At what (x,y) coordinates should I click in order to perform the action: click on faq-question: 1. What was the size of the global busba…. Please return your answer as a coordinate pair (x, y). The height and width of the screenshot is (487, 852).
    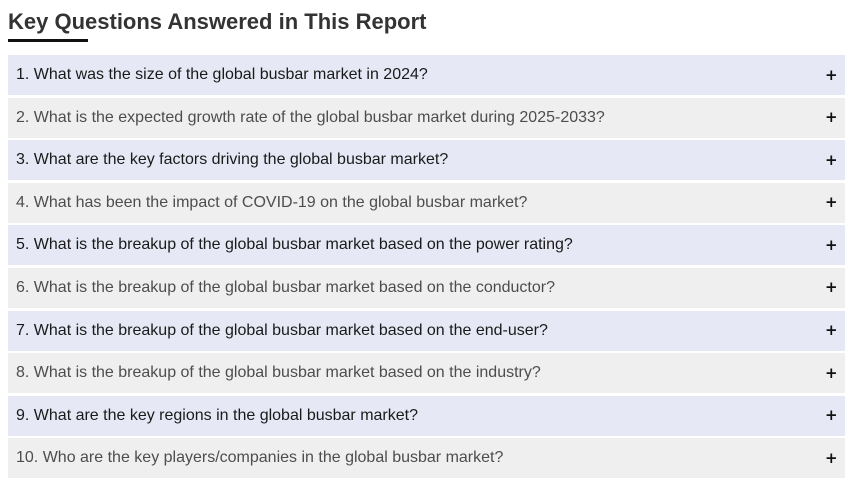
    Looking at the image, I should click on (222, 74).